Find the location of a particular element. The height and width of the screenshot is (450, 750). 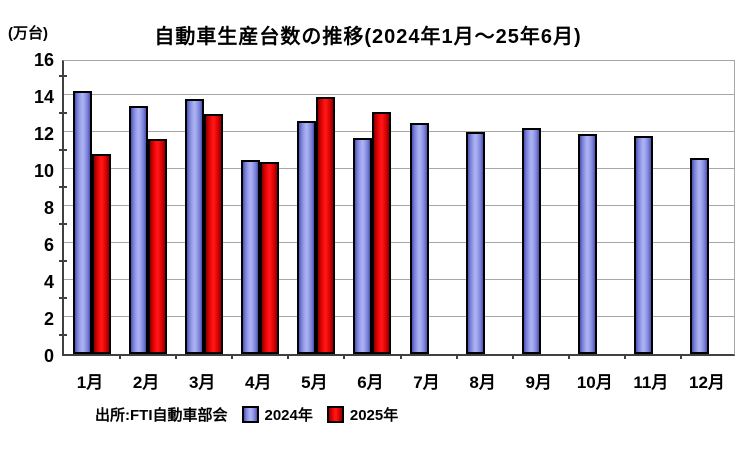

legend-label-2024: 2024年 is located at coordinates (288, 415).